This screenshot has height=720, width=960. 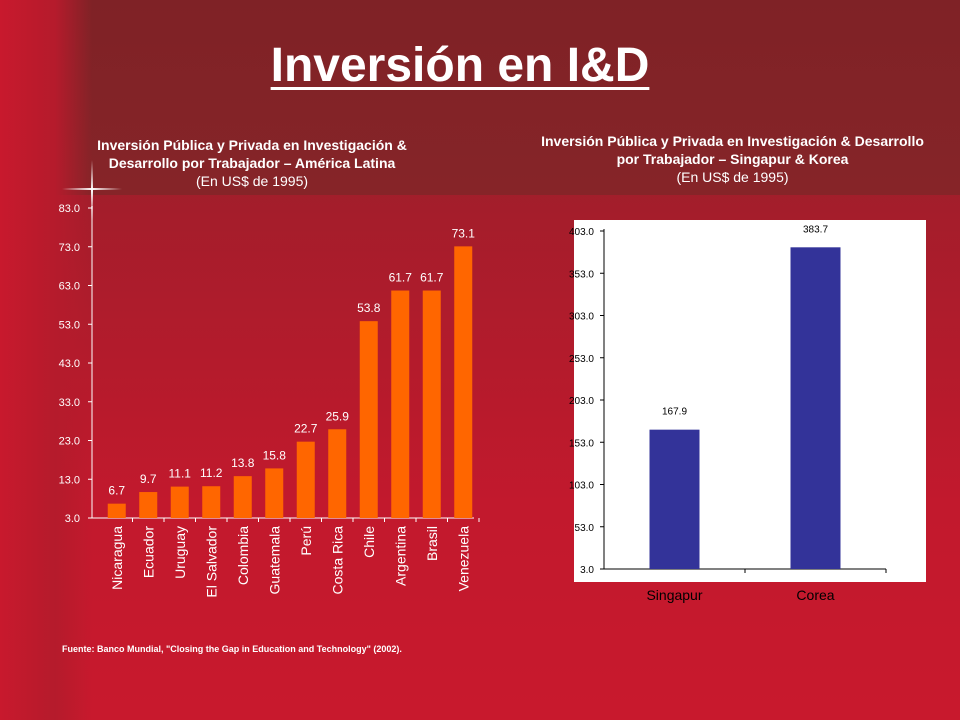 What do you see at coordinates (338, 416) in the screenshot?
I see `left-data-label: 25.9` at bounding box center [338, 416].